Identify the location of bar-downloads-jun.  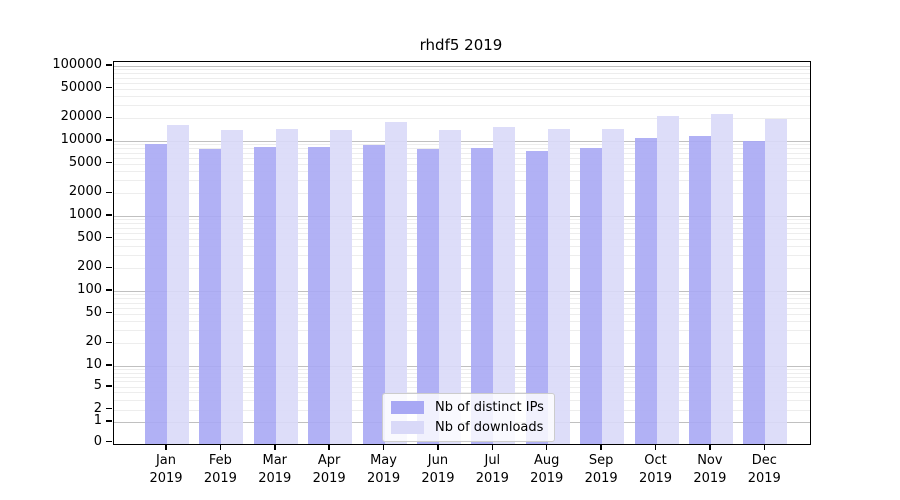
(449, 287).